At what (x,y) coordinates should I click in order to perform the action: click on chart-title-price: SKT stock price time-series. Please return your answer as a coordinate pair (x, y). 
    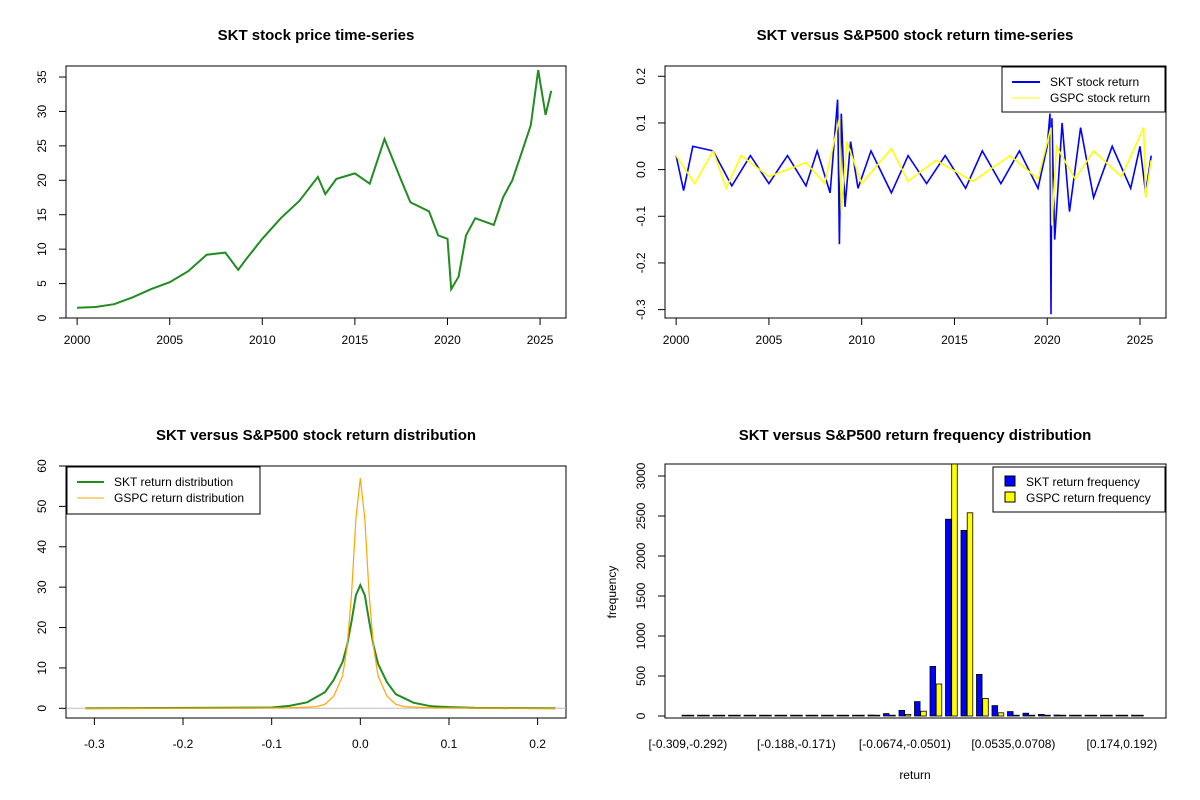
    Looking at the image, I should click on (316, 35).